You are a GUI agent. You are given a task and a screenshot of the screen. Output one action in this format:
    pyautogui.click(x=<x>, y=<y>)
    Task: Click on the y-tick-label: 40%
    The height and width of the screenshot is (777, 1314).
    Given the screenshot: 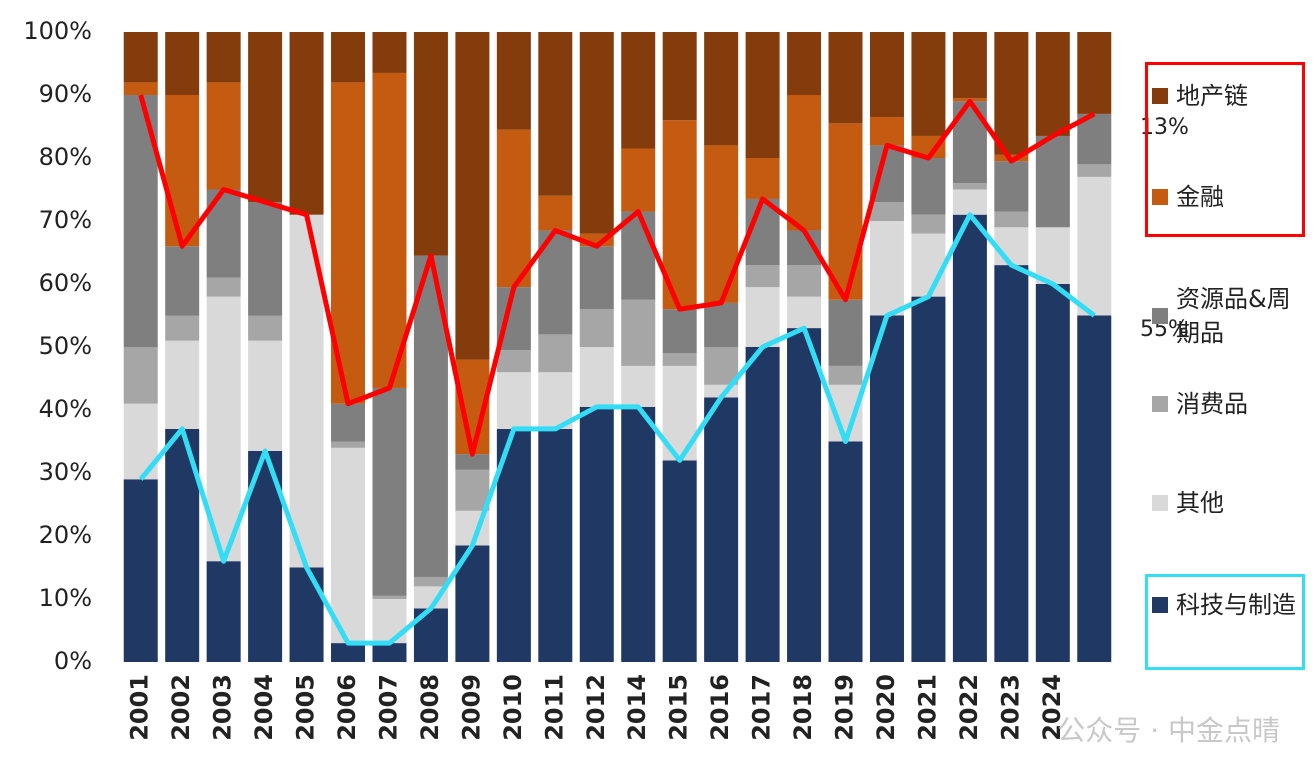 What is the action you would take?
    pyautogui.click(x=65, y=409)
    